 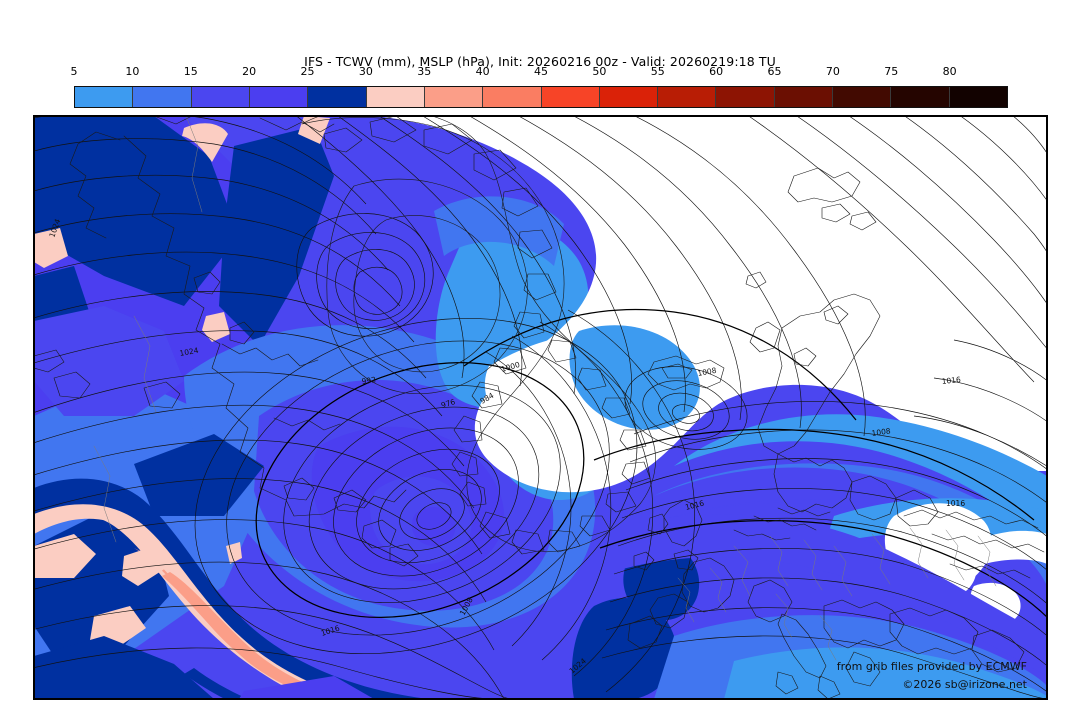 What do you see at coordinates (307, 71) in the screenshot?
I see `colorbar-tick-label: 25` at bounding box center [307, 71].